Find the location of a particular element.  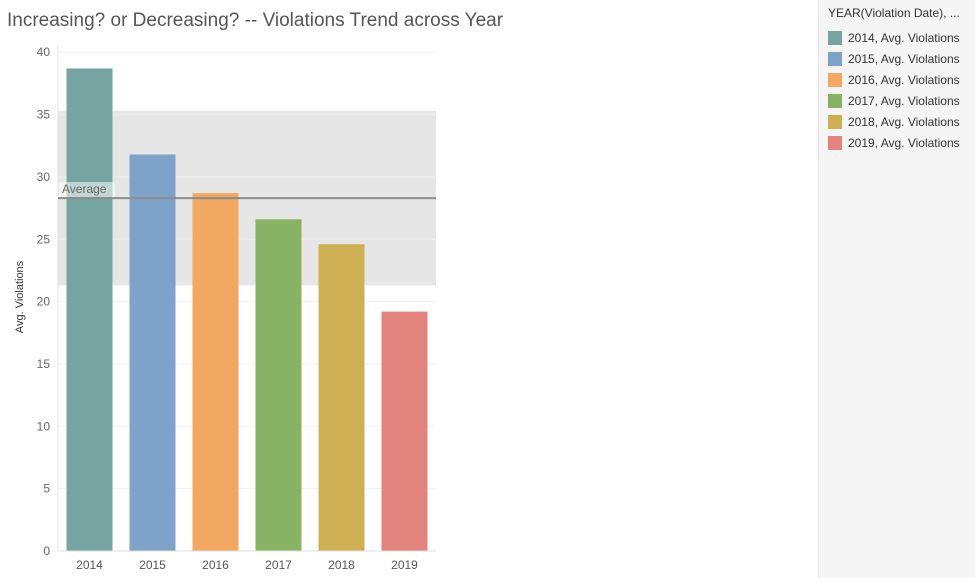

y-tick-label: 20 is located at coordinates (44, 302).